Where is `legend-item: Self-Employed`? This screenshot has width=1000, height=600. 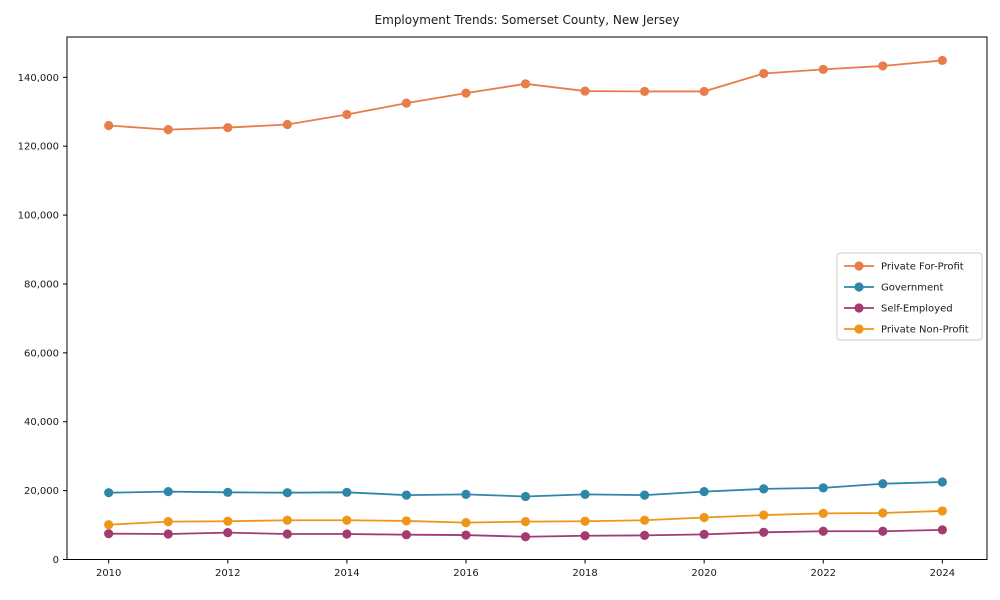 legend-item: Self-Employed is located at coordinates (898, 309).